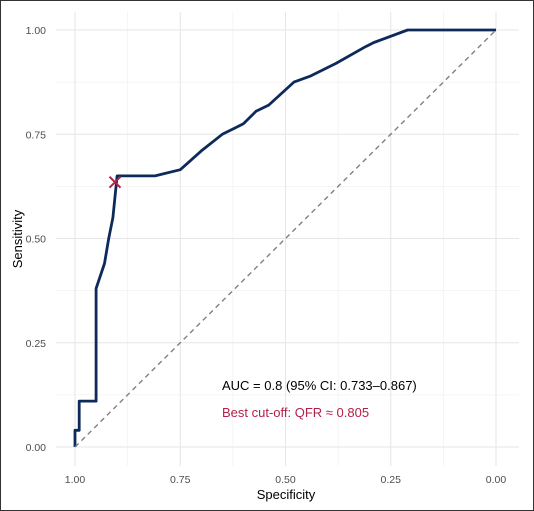  What do you see at coordinates (391, 480) in the screenshot?
I see `x-tick-label: 0.25` at bounding box center [391, 480].